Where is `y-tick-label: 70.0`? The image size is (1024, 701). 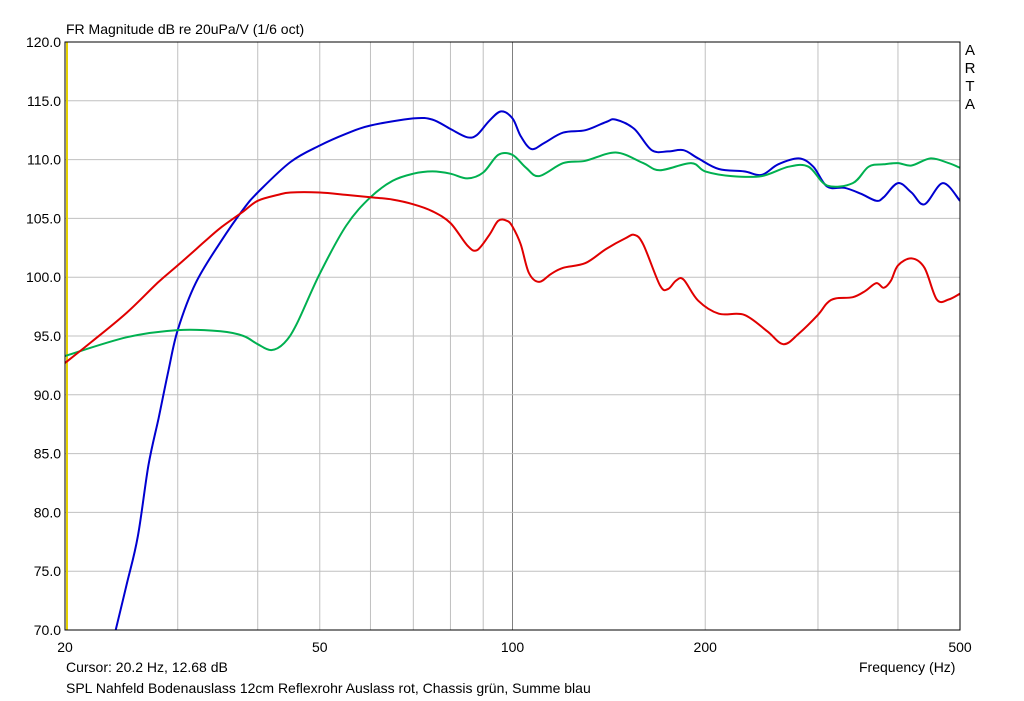
y-tick-label: 70.0 is located at coordinates (47, 630).